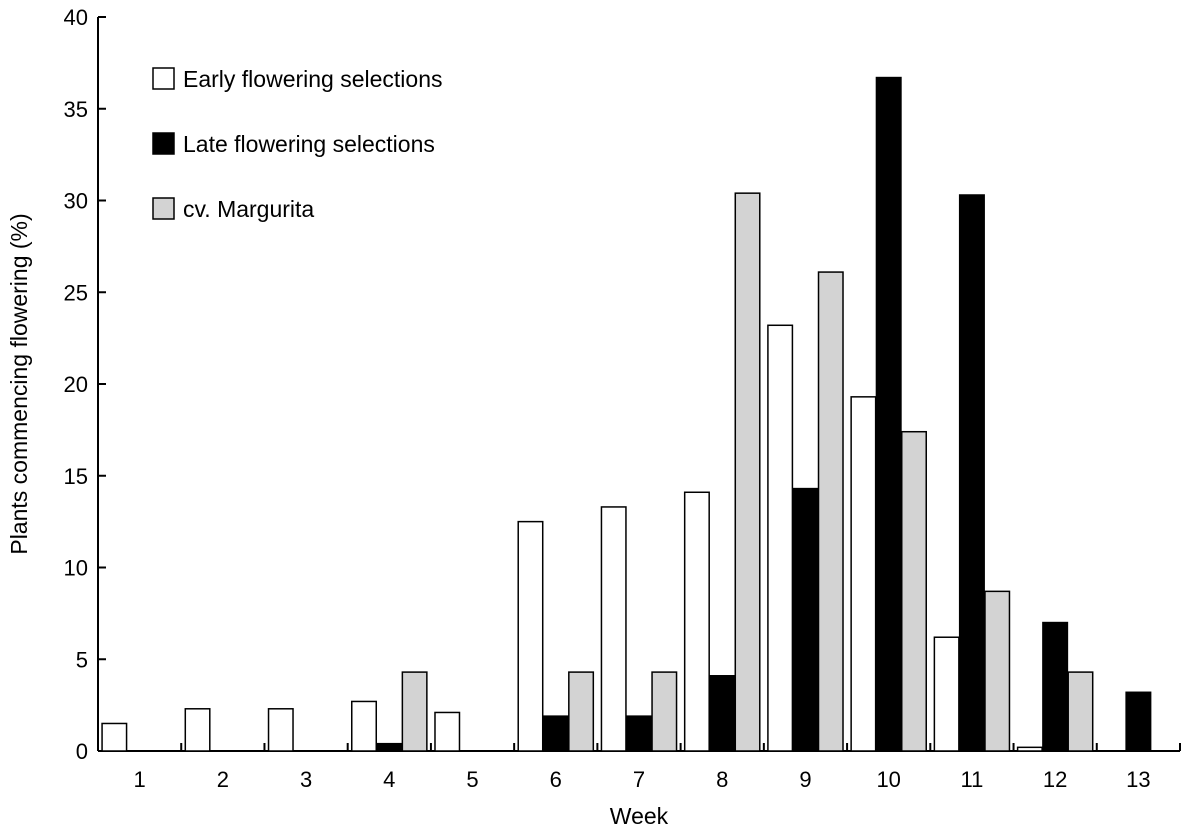  I want to click on y-tick-label: 5, so click(82, 659).